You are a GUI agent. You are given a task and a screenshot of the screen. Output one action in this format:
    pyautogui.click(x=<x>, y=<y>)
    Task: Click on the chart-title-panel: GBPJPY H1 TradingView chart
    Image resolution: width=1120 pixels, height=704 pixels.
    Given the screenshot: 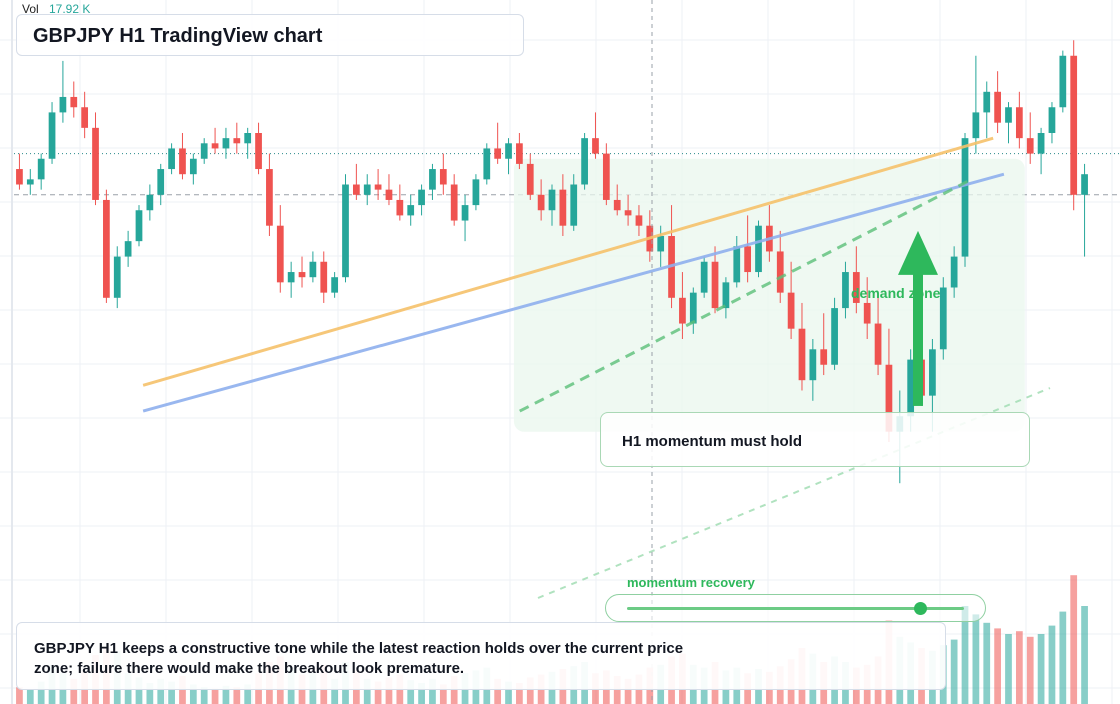 What is the action you would take?
    pyautogui.click(x=270, y=35)
    